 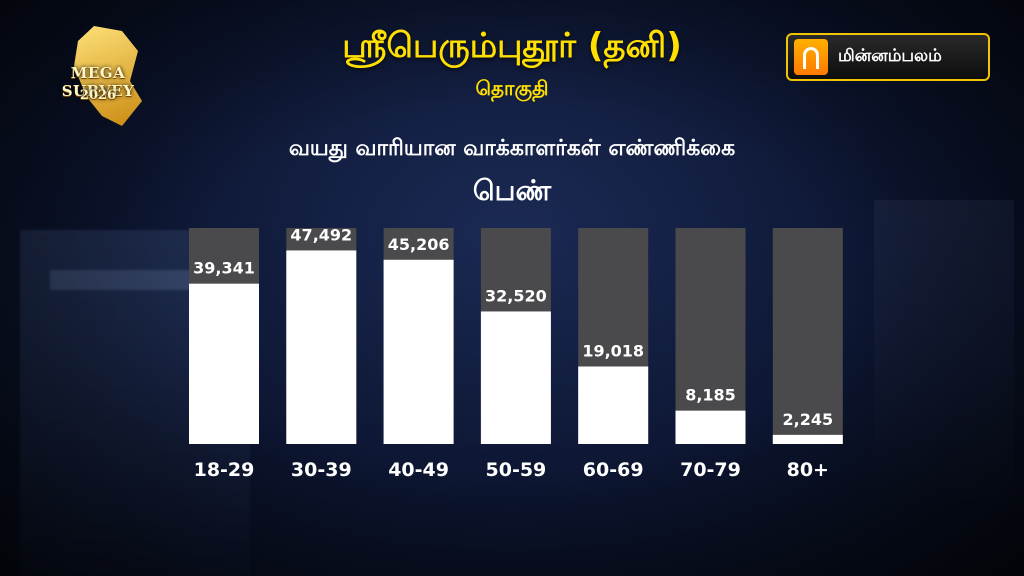 I want to click on bar-group-50-59: 32,520 50-59, so click(x=515, y=354).